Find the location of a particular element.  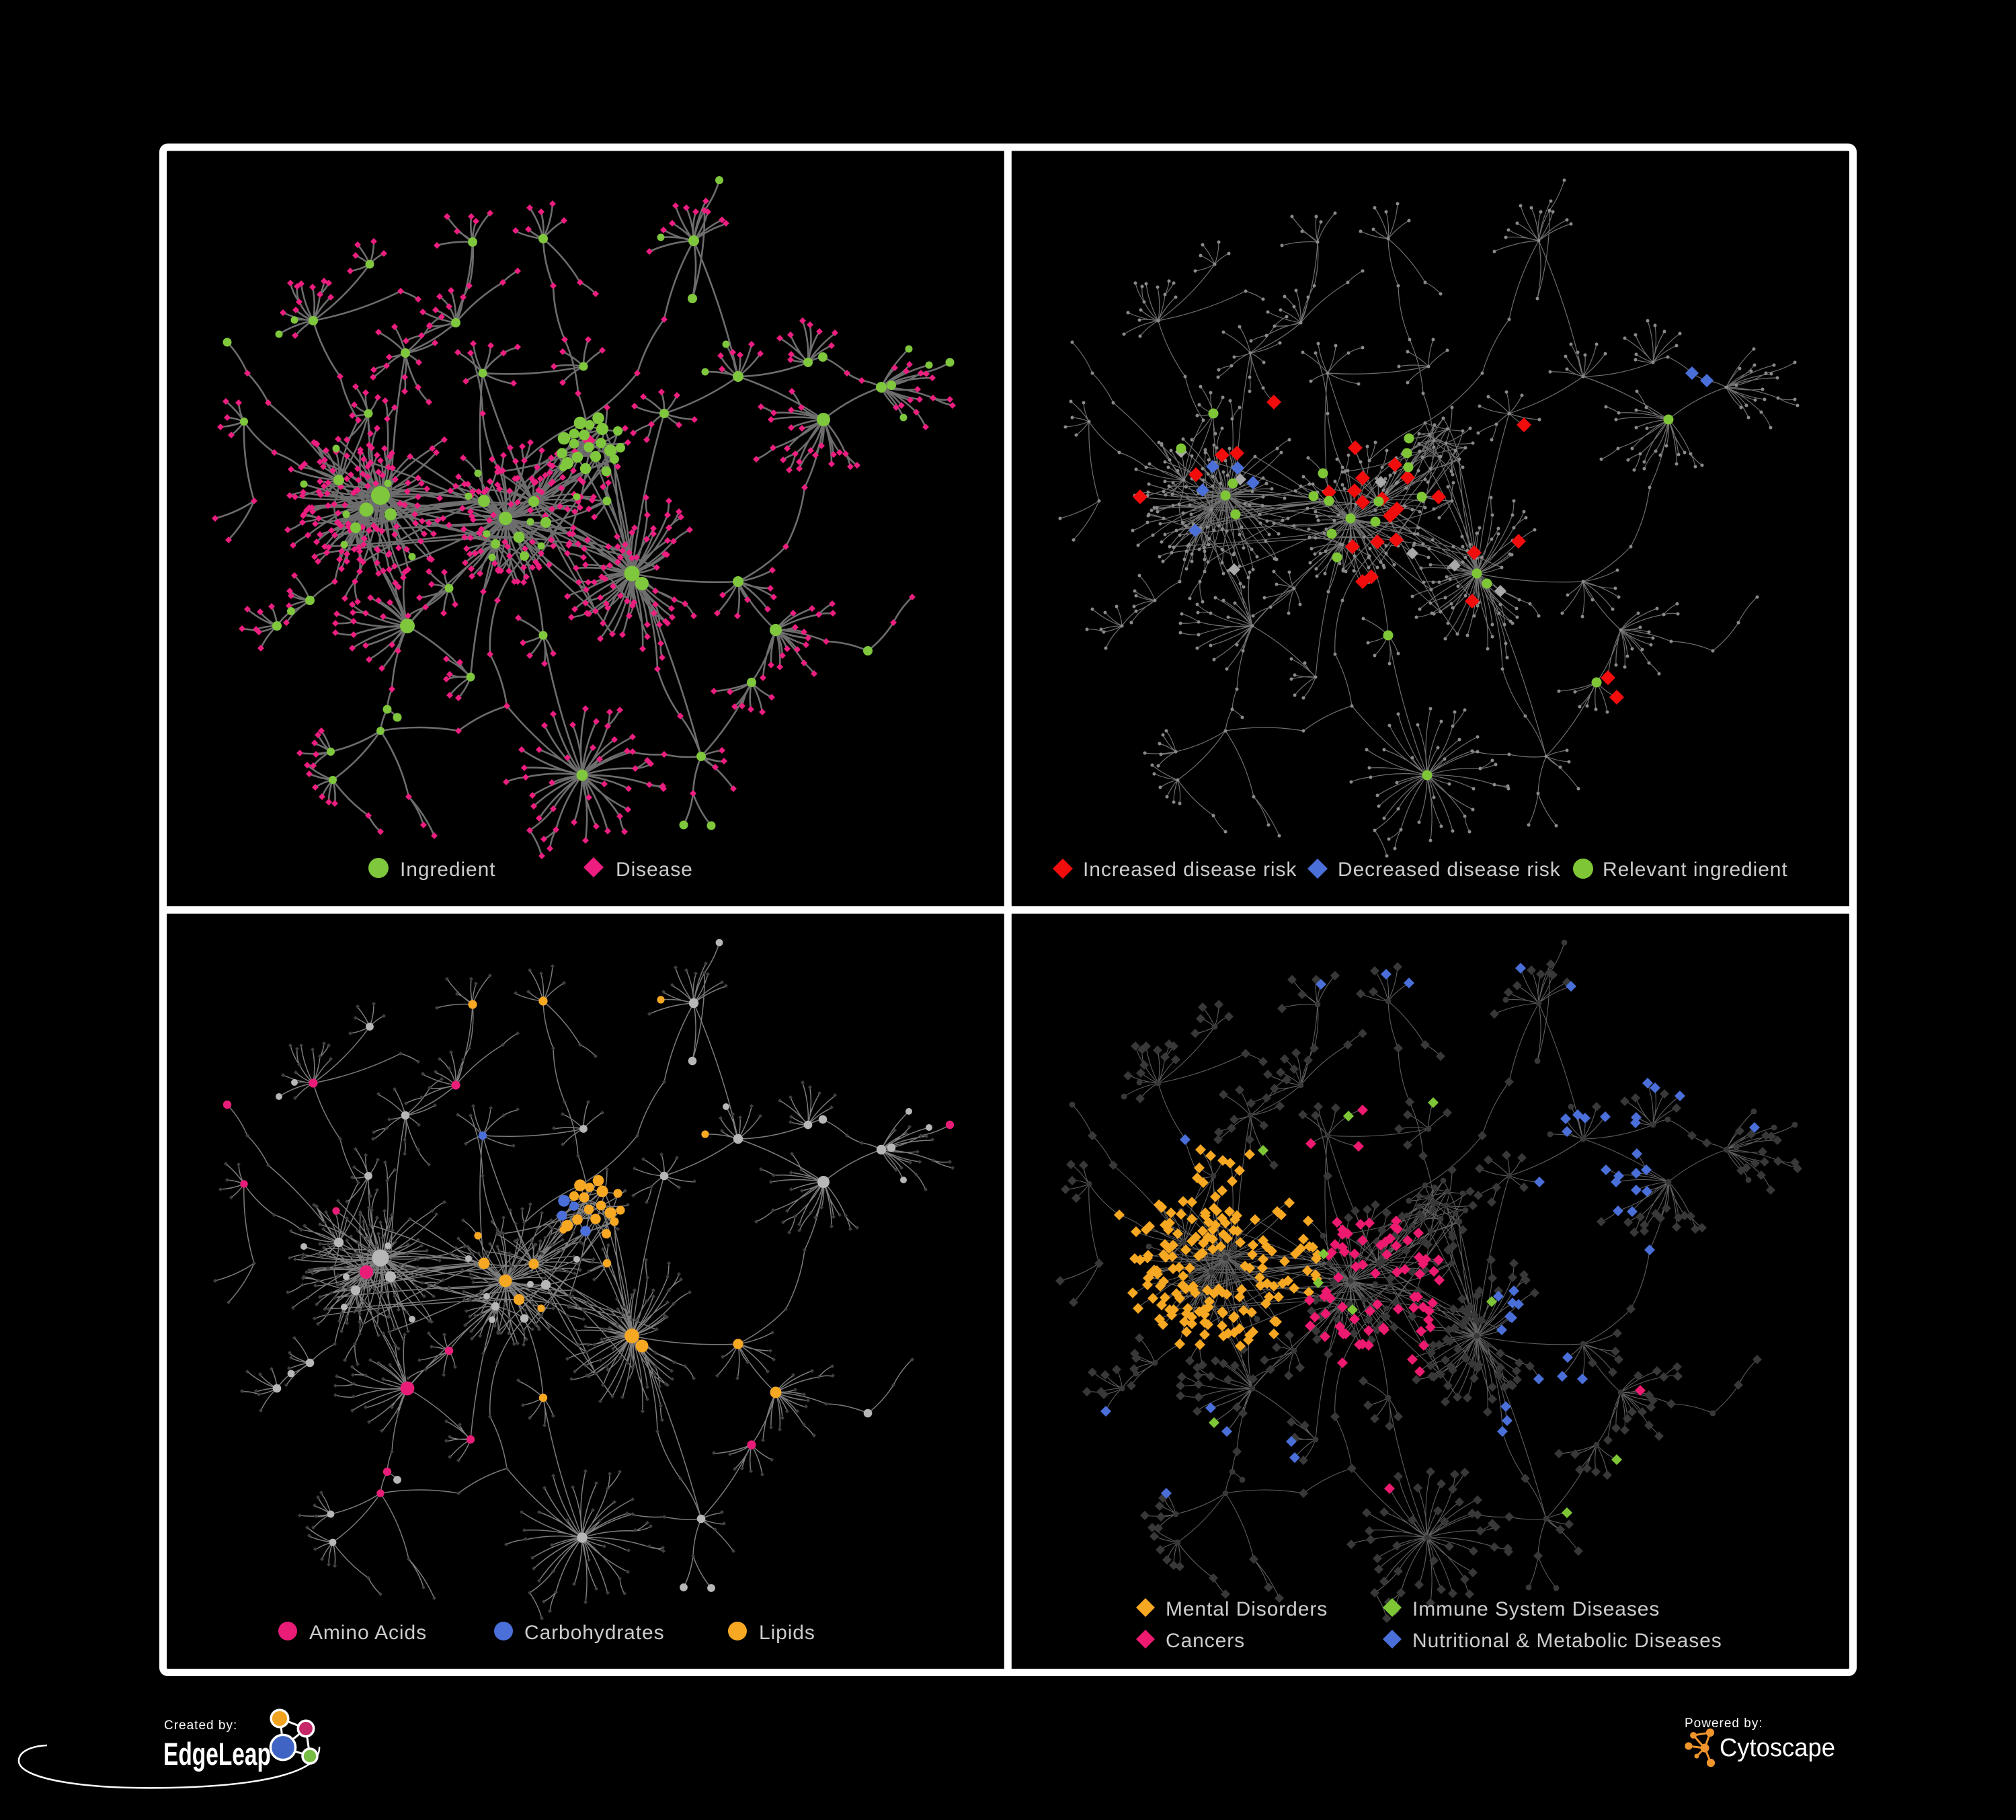

svg-text: Relevant ingredient is located at coordinates (1695, 870).